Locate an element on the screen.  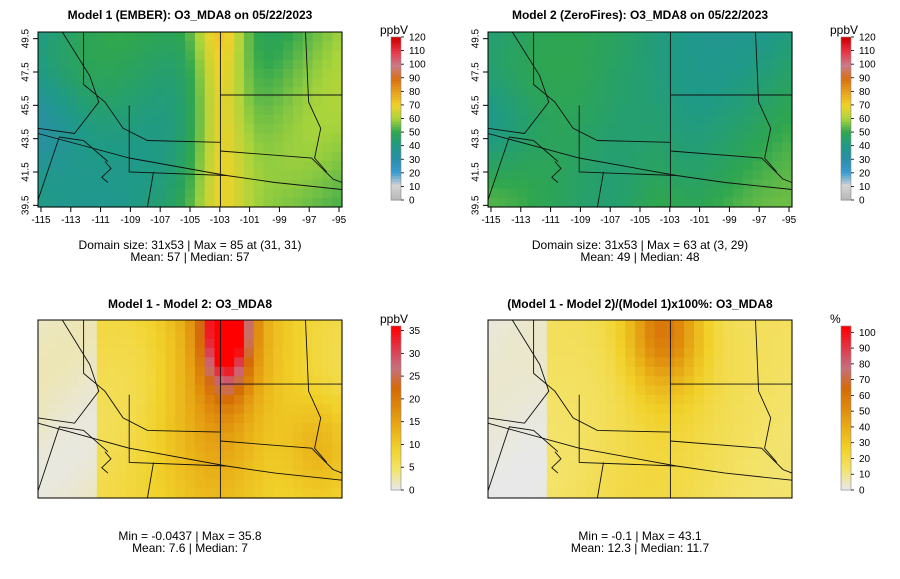
panel-4-plot-border is located at coordinates (640, 409).